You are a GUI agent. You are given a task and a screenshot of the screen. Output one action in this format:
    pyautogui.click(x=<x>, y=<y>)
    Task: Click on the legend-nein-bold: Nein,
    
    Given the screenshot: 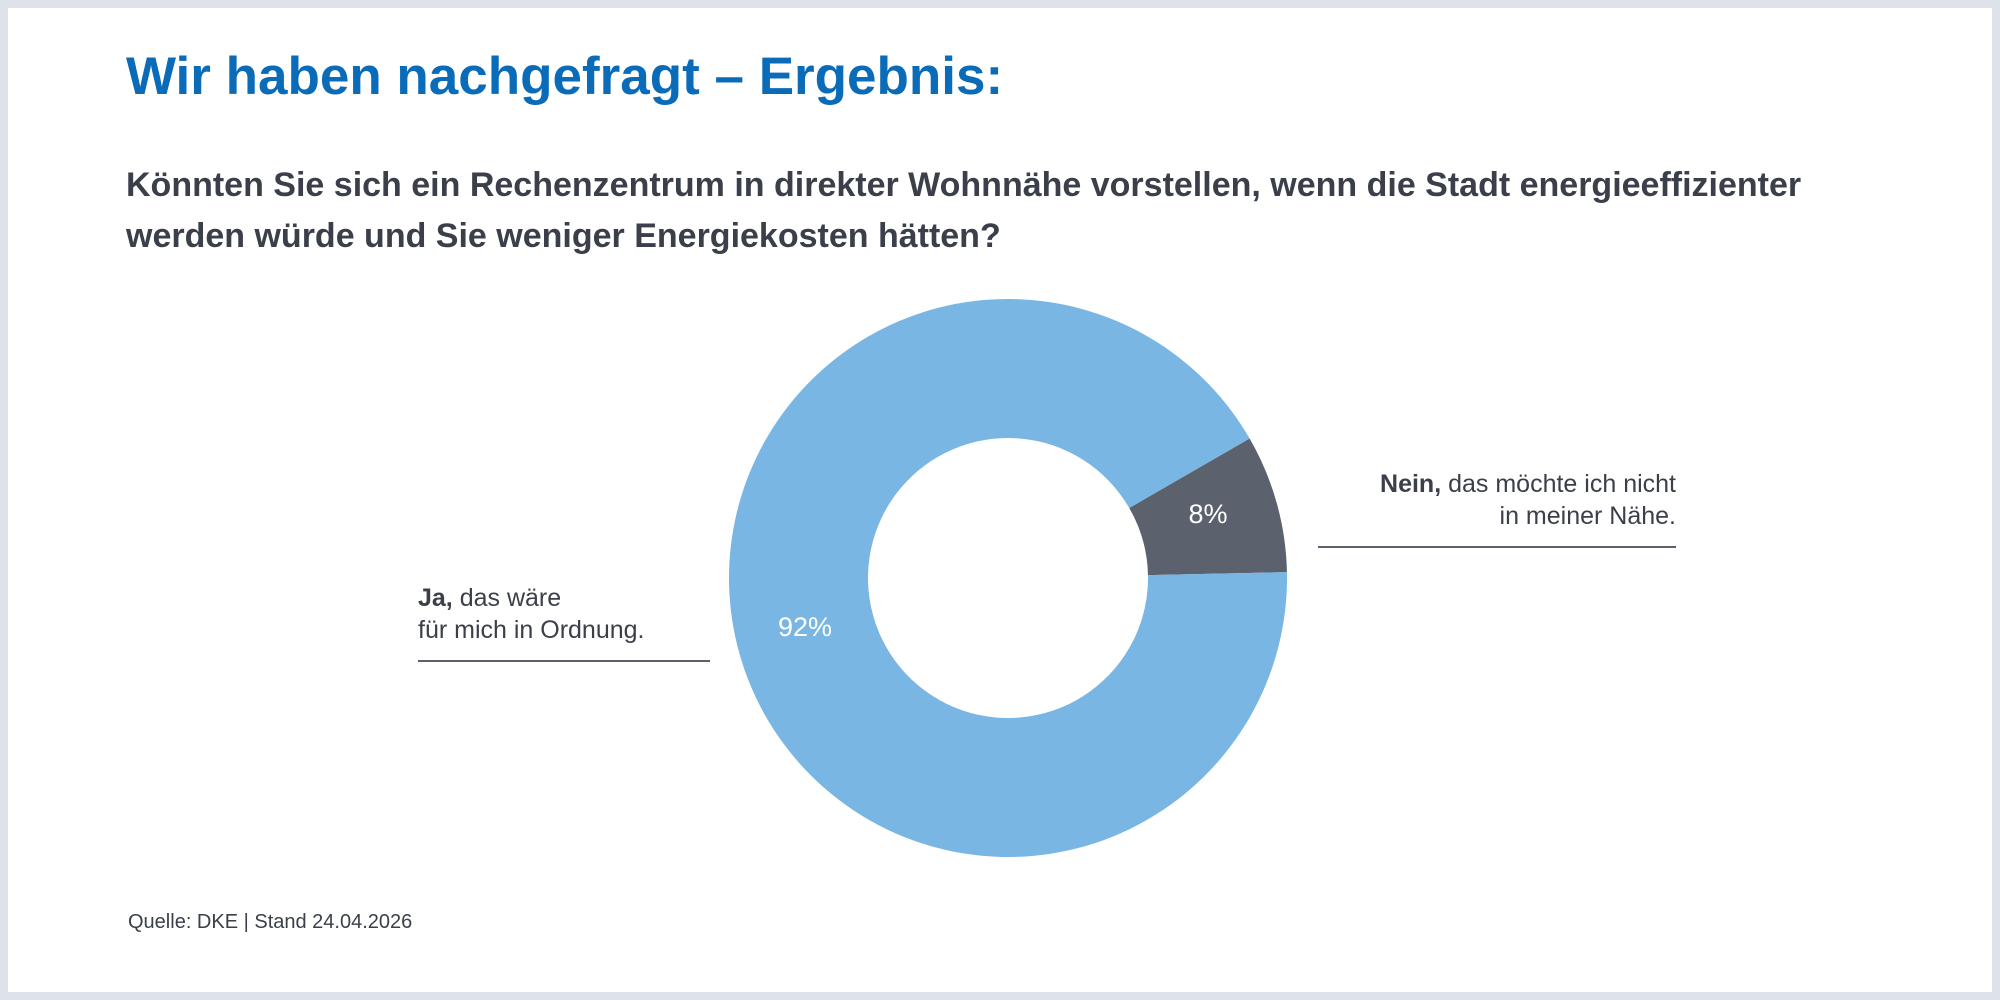 What is the action you would take?
    pyautogui.click(x=1411, y=484)
    